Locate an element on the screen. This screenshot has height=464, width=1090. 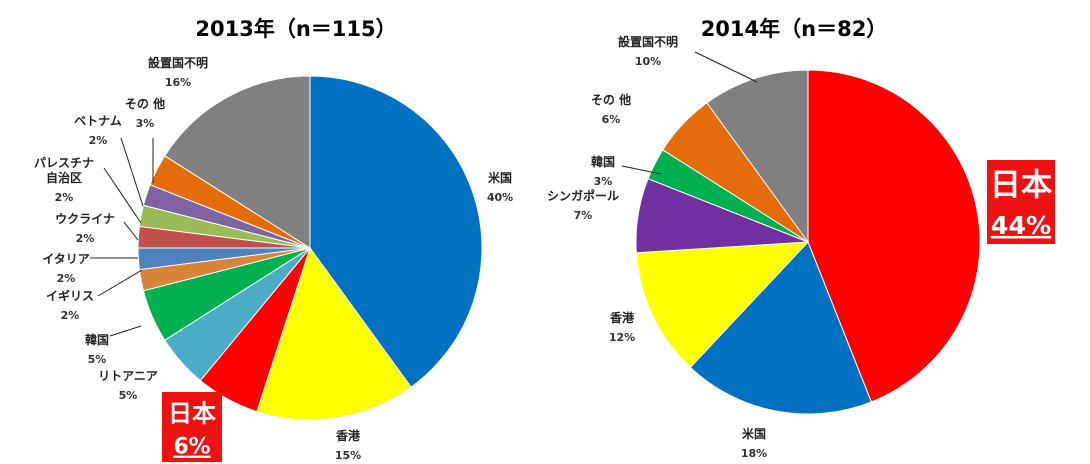
slice-label: リトアニア is located at coordinates (128, 376).